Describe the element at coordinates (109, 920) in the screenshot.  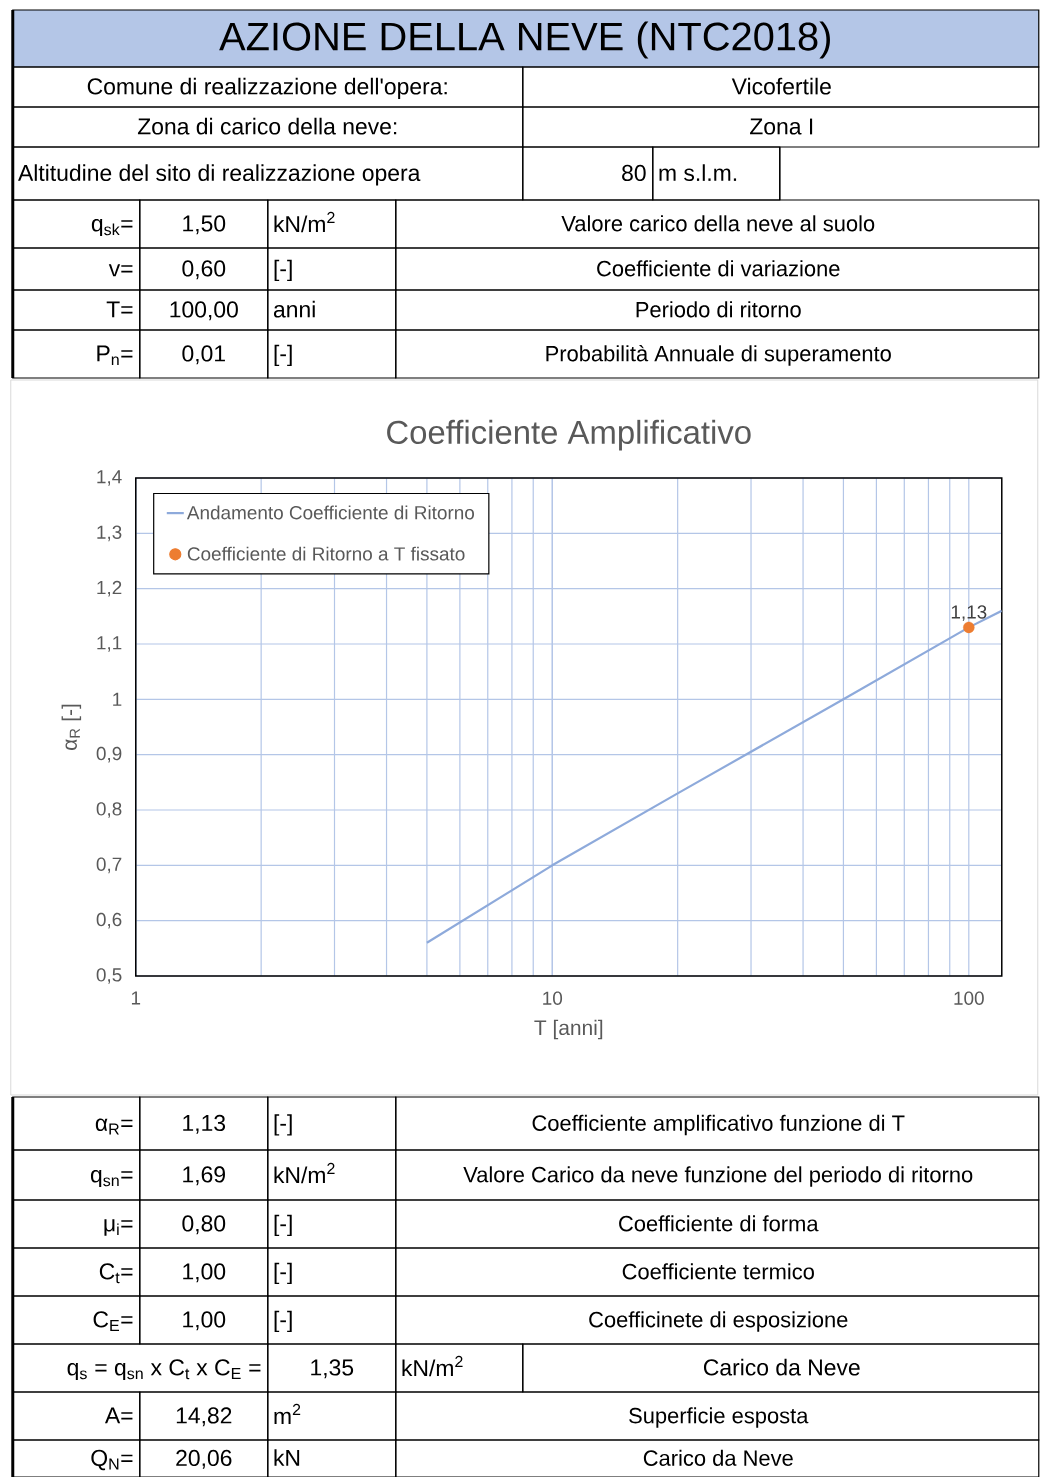
I see `y-tick-label: 0,6` at that location.